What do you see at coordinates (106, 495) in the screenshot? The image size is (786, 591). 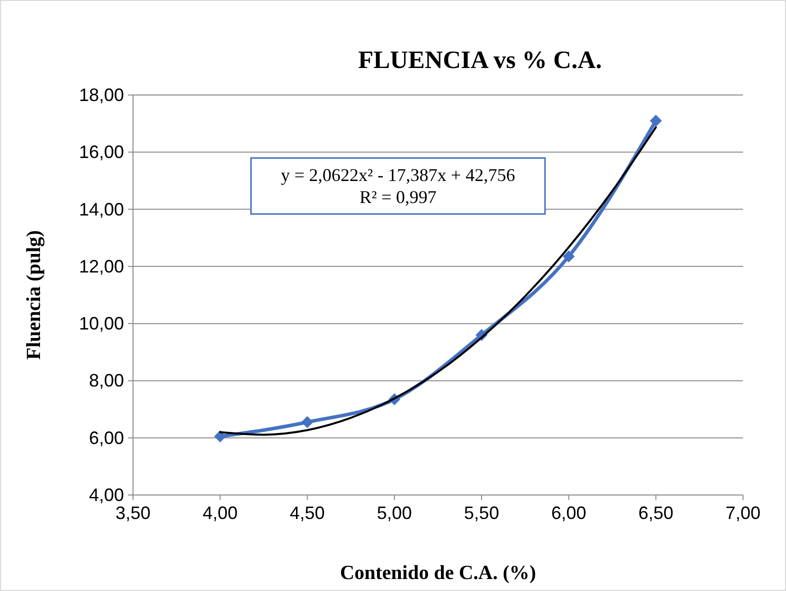 I see `y-tick-label: 4,00` at bounding box center [106, 495].